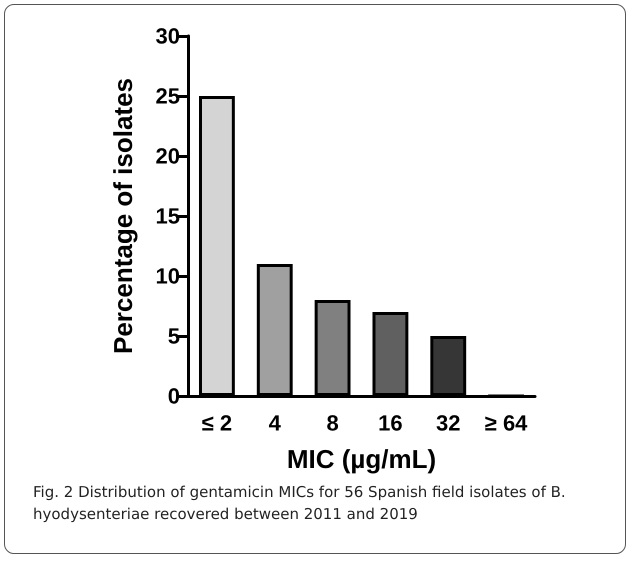  I want to click on x-tick-label: 16, so click(390, 423).